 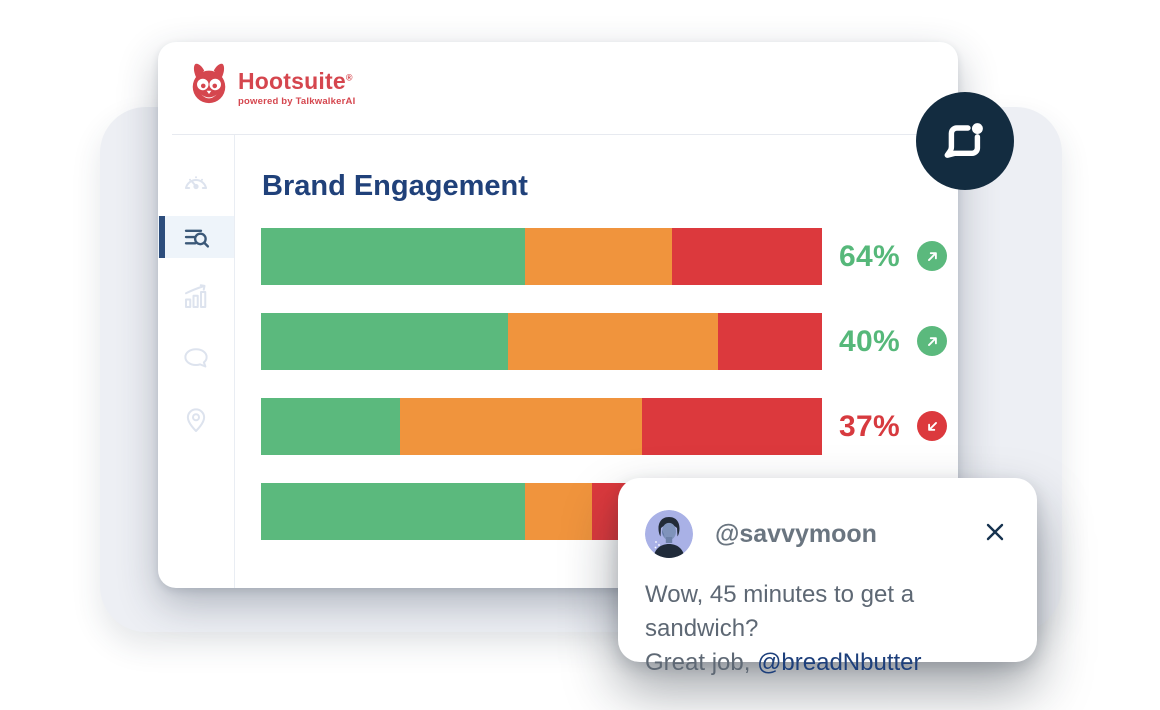 I want to click on percentage-label: 40%, so click(x=869, y=341).